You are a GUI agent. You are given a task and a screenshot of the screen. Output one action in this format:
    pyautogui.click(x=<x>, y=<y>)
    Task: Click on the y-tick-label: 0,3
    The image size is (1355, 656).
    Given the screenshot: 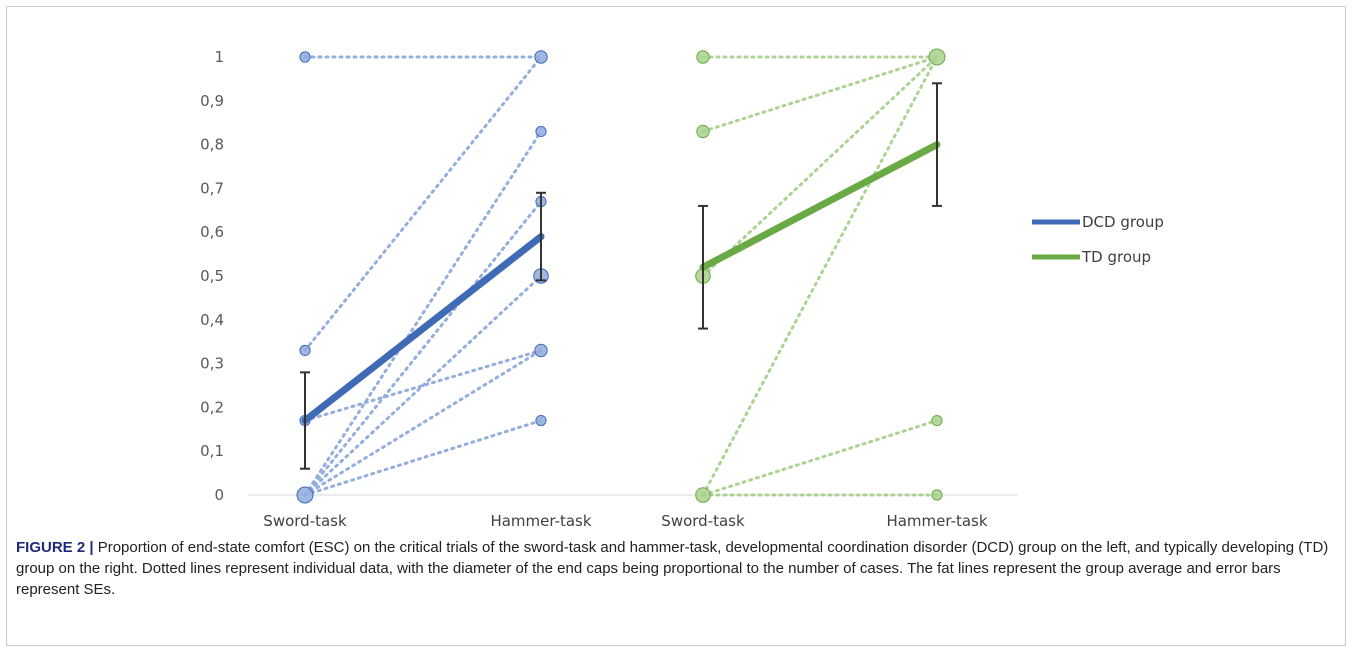 What is the action you would take?
    pyautogui.click(x=212, y=364)
    